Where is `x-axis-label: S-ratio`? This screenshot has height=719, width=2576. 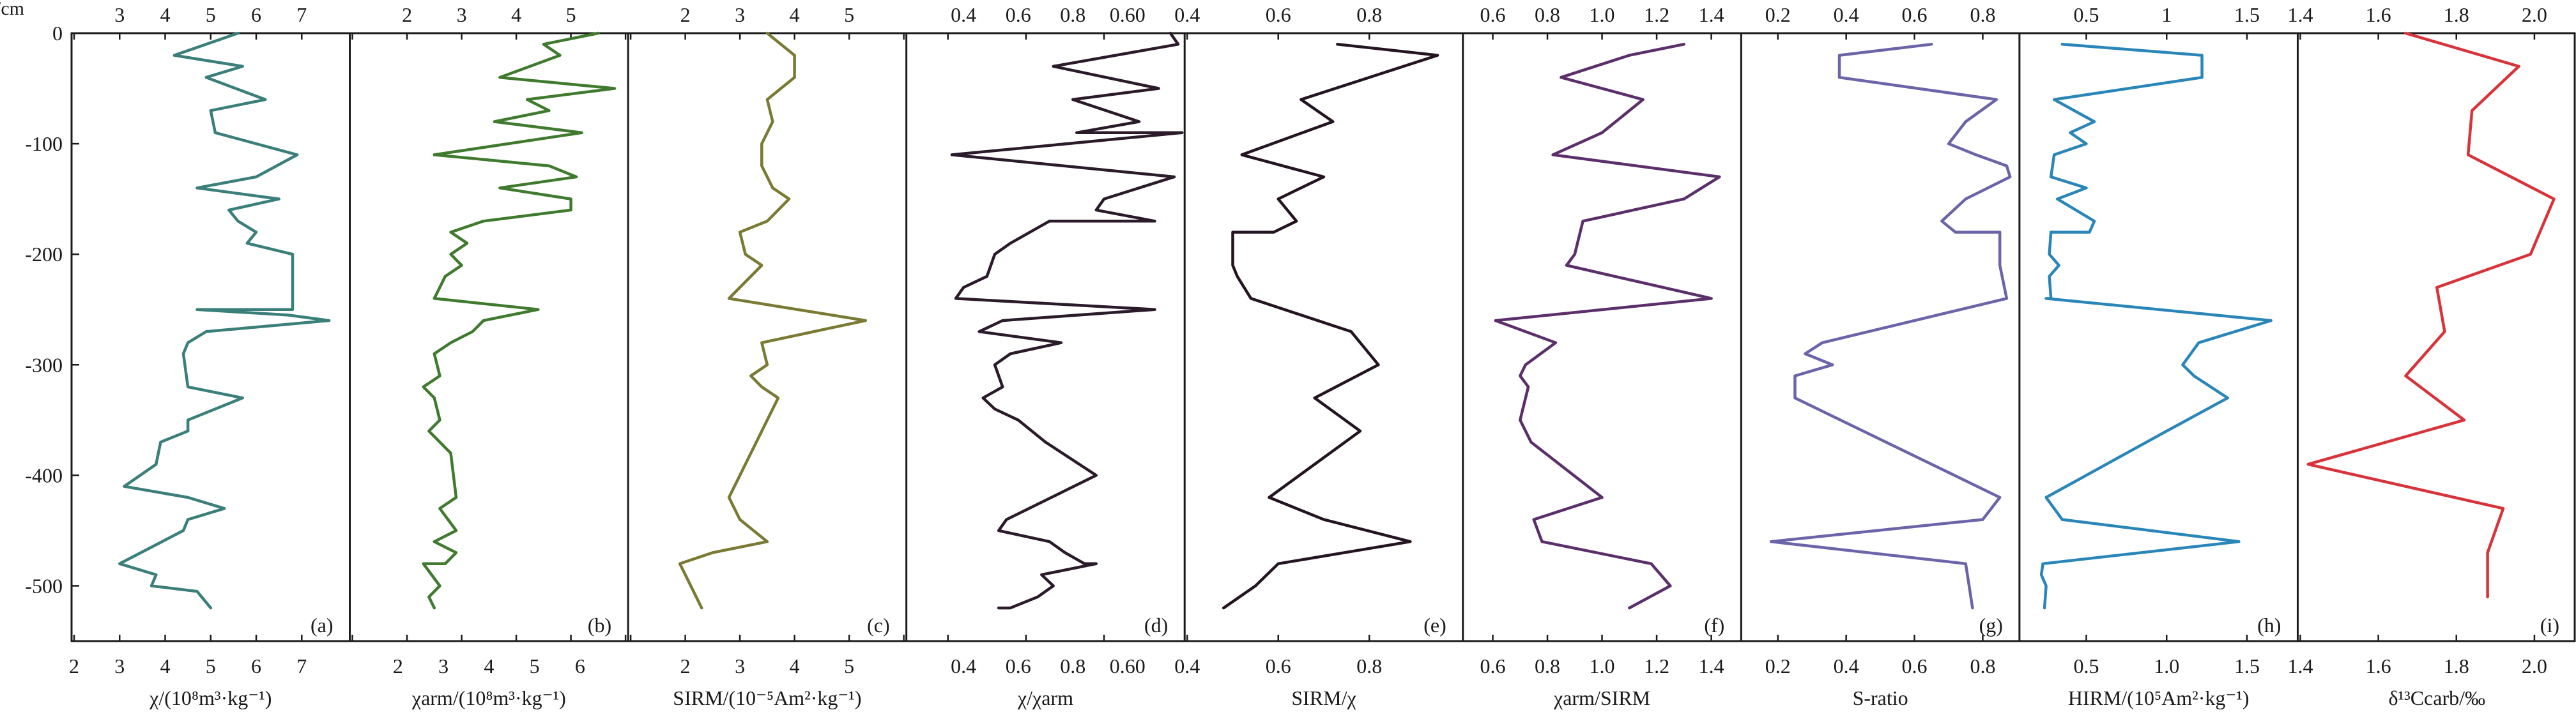 x-axis-label: S-ratio is located at coordinates (1880, 697).